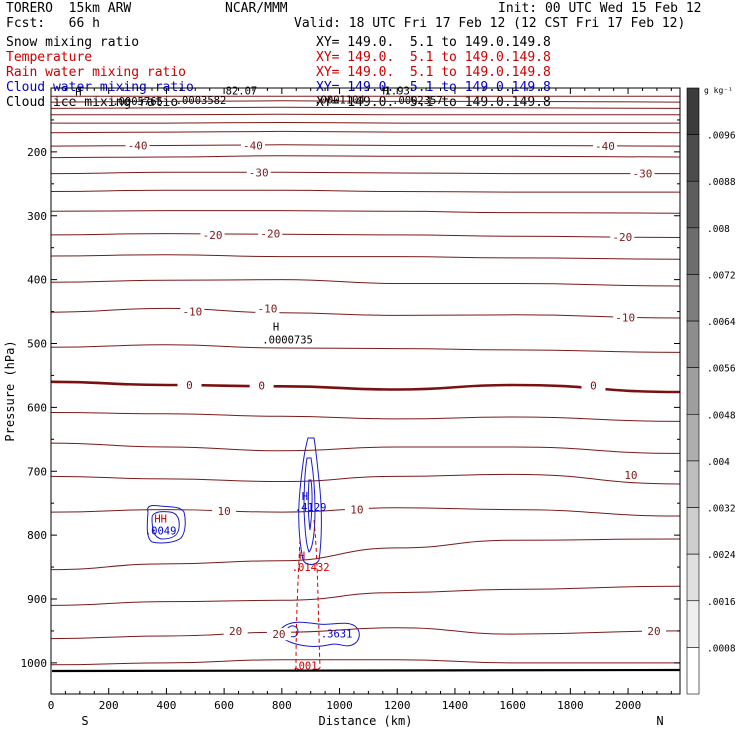  Describe the element at coordinates (37, 152) in the screenshot. I see `y-tick-label: 200` at that location.